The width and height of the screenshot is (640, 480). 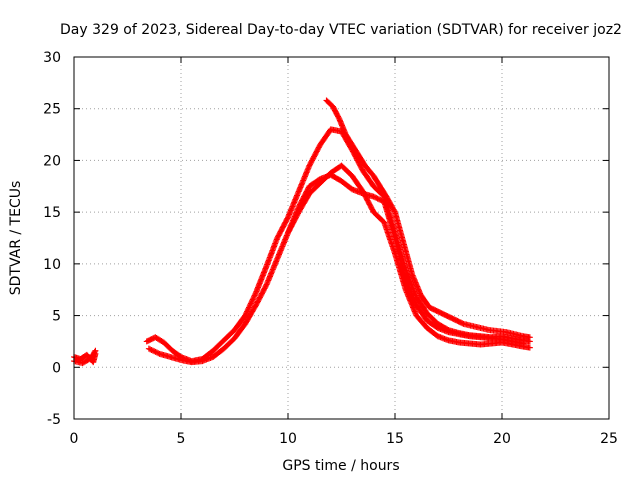 I want to click on x-tick-label: 10, so click(x=288, y=439).